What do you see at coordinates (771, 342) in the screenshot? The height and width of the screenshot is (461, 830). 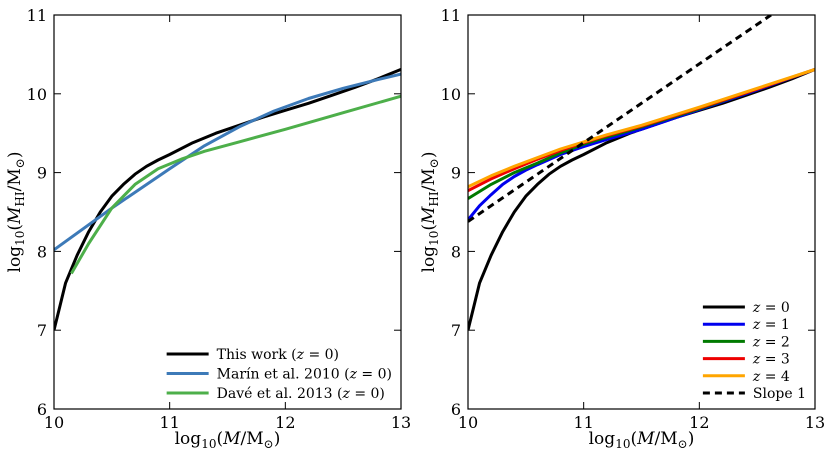 I see `legend-label: z = 2` at bounding box center [771, 342].